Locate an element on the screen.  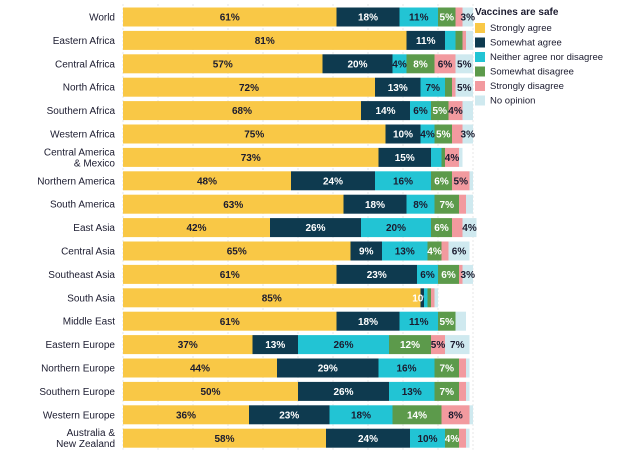
bar-row: 63% 18% 8% 7% is located at coordinates (298, 204).